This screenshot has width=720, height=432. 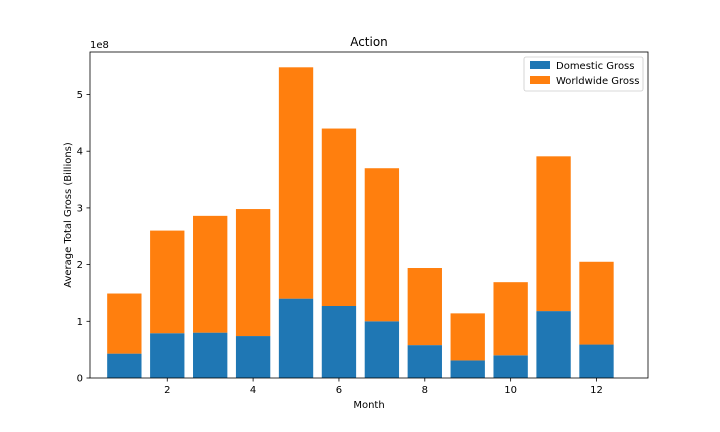 I want to click on y-offset-label: 1e8, so click(x=99, y=45).